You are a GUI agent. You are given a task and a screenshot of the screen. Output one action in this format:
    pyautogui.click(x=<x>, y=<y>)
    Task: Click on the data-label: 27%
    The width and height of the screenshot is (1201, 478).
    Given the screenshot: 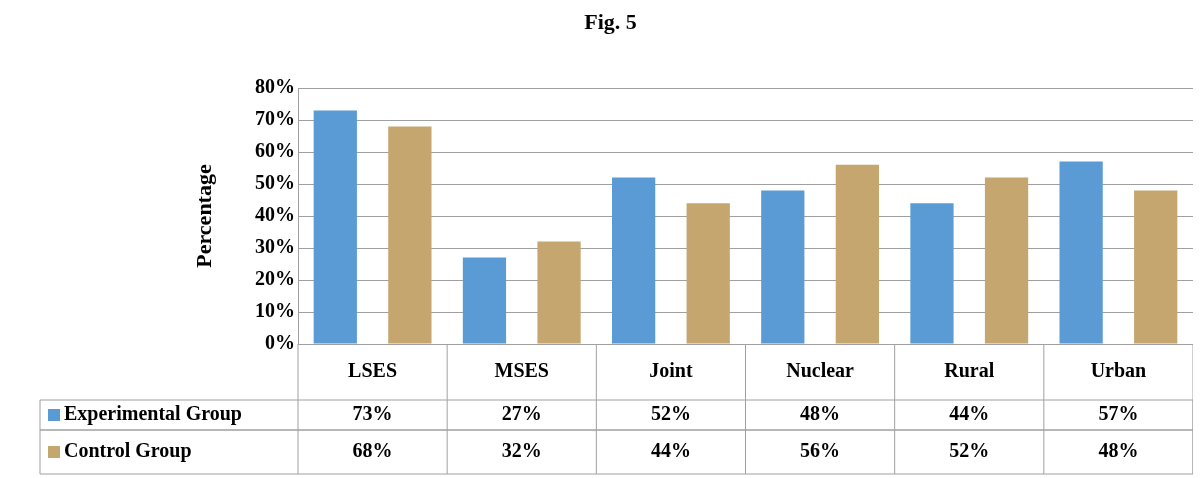 What is the action you would take?
    pyautogui.click(x=521, y=413)
    